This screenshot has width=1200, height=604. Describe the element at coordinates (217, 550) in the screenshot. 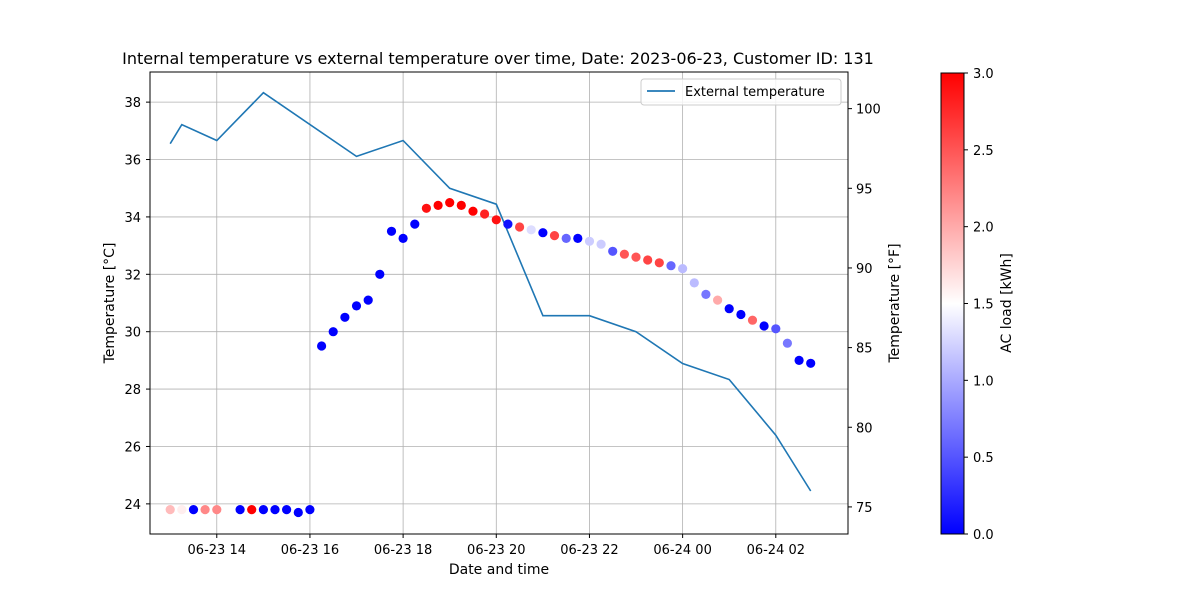

I see `x-tick-label: 06-23 14` at that location.